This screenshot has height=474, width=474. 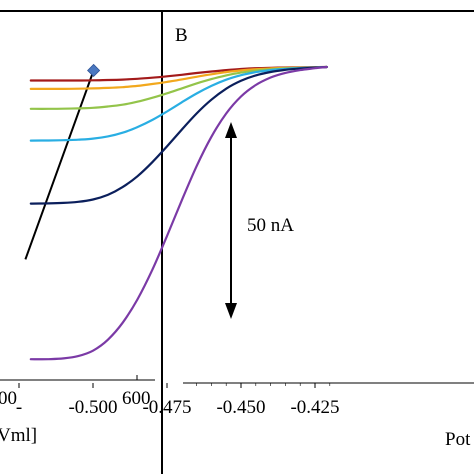 What do you see at coordinates (59, 165) in the screenshot?
I see `panel-a-series-line` at bounding box center [59, 165].